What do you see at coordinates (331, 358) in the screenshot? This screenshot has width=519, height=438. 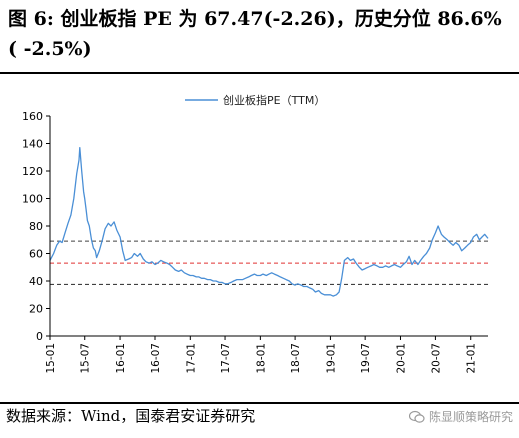 I see `x-tick-label: 19-01` at bounding box center [331, 358].